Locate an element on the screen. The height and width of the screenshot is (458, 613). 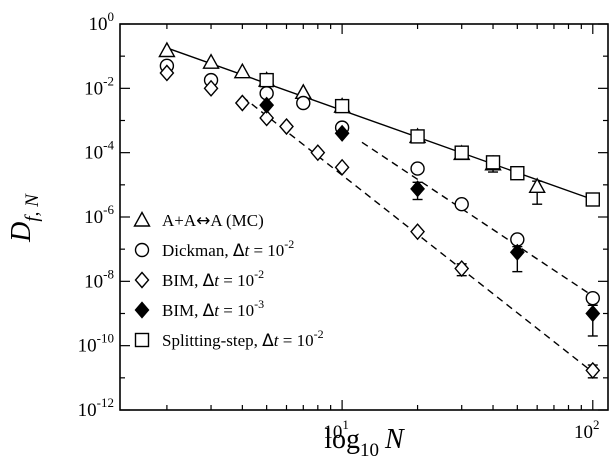
legend-label-bim2: BIM, Δt = 10-2 is located at coordinates (213, 279).